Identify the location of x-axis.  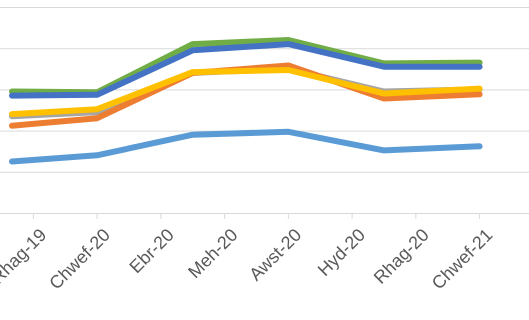
(264, 216).